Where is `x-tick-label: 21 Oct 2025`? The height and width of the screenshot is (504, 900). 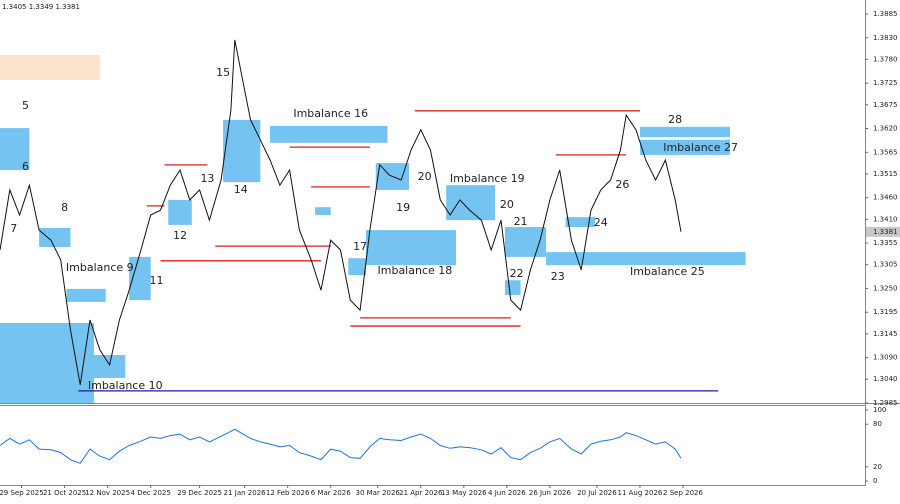
x-tick-label: 21 Oct 2025 is located at coordinates (64, 493).